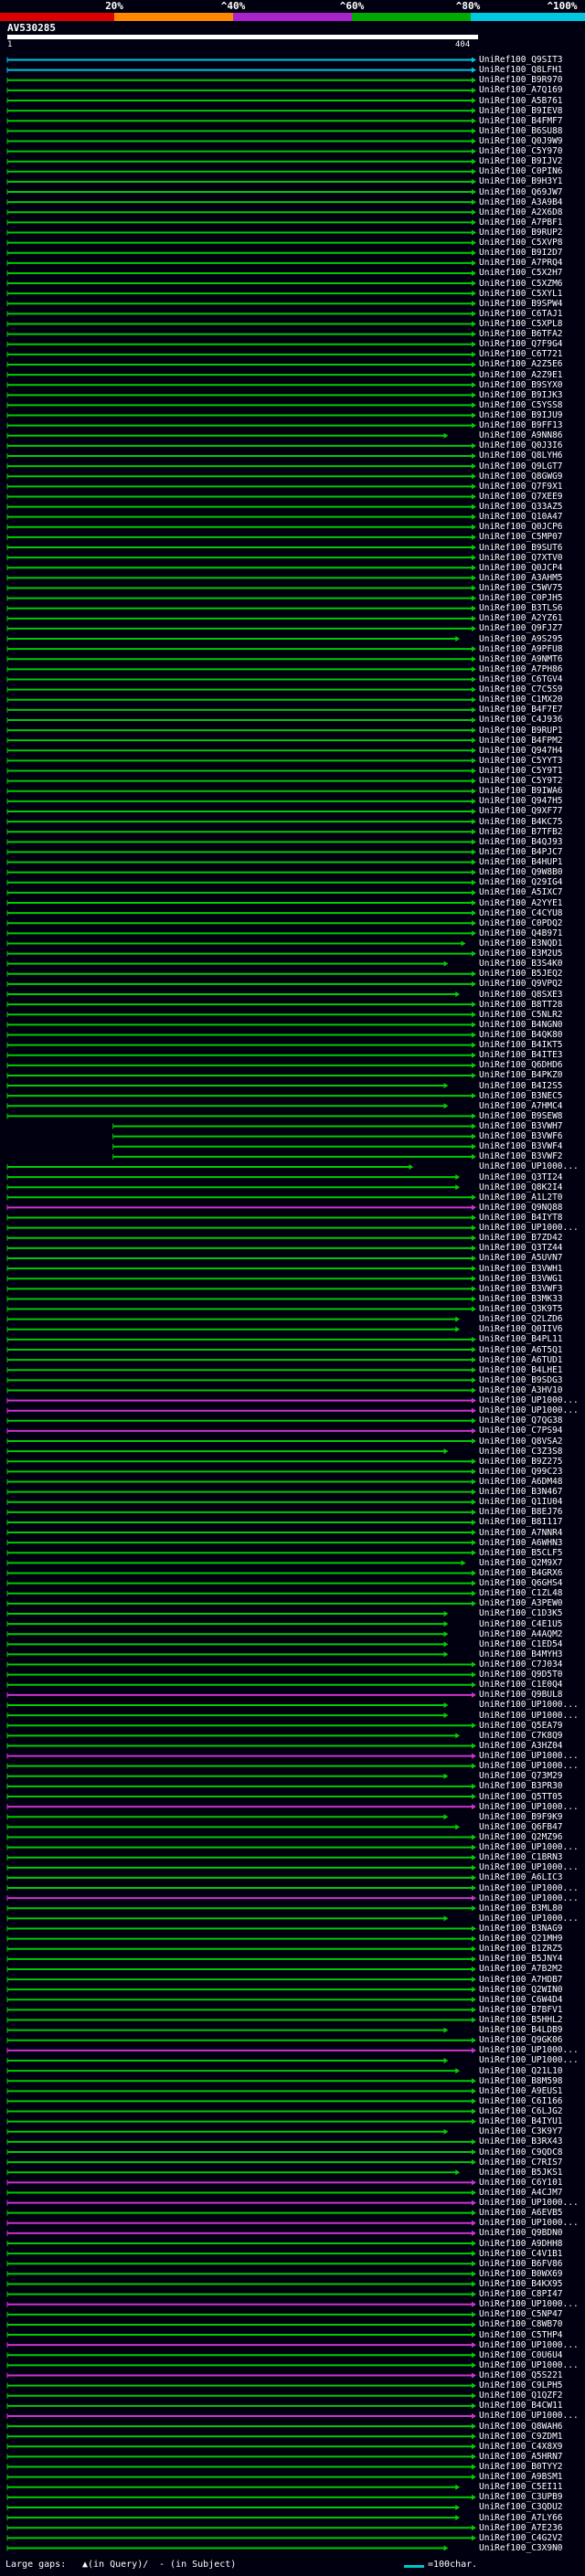 Image resolution: width=585 pixels, height=2576 pixels. What do you see at coordinates (521, 1623) in the screenshot?
I see `hit-id-link: UniRef100_C4E1U5` at bounding box center [521, 1623].